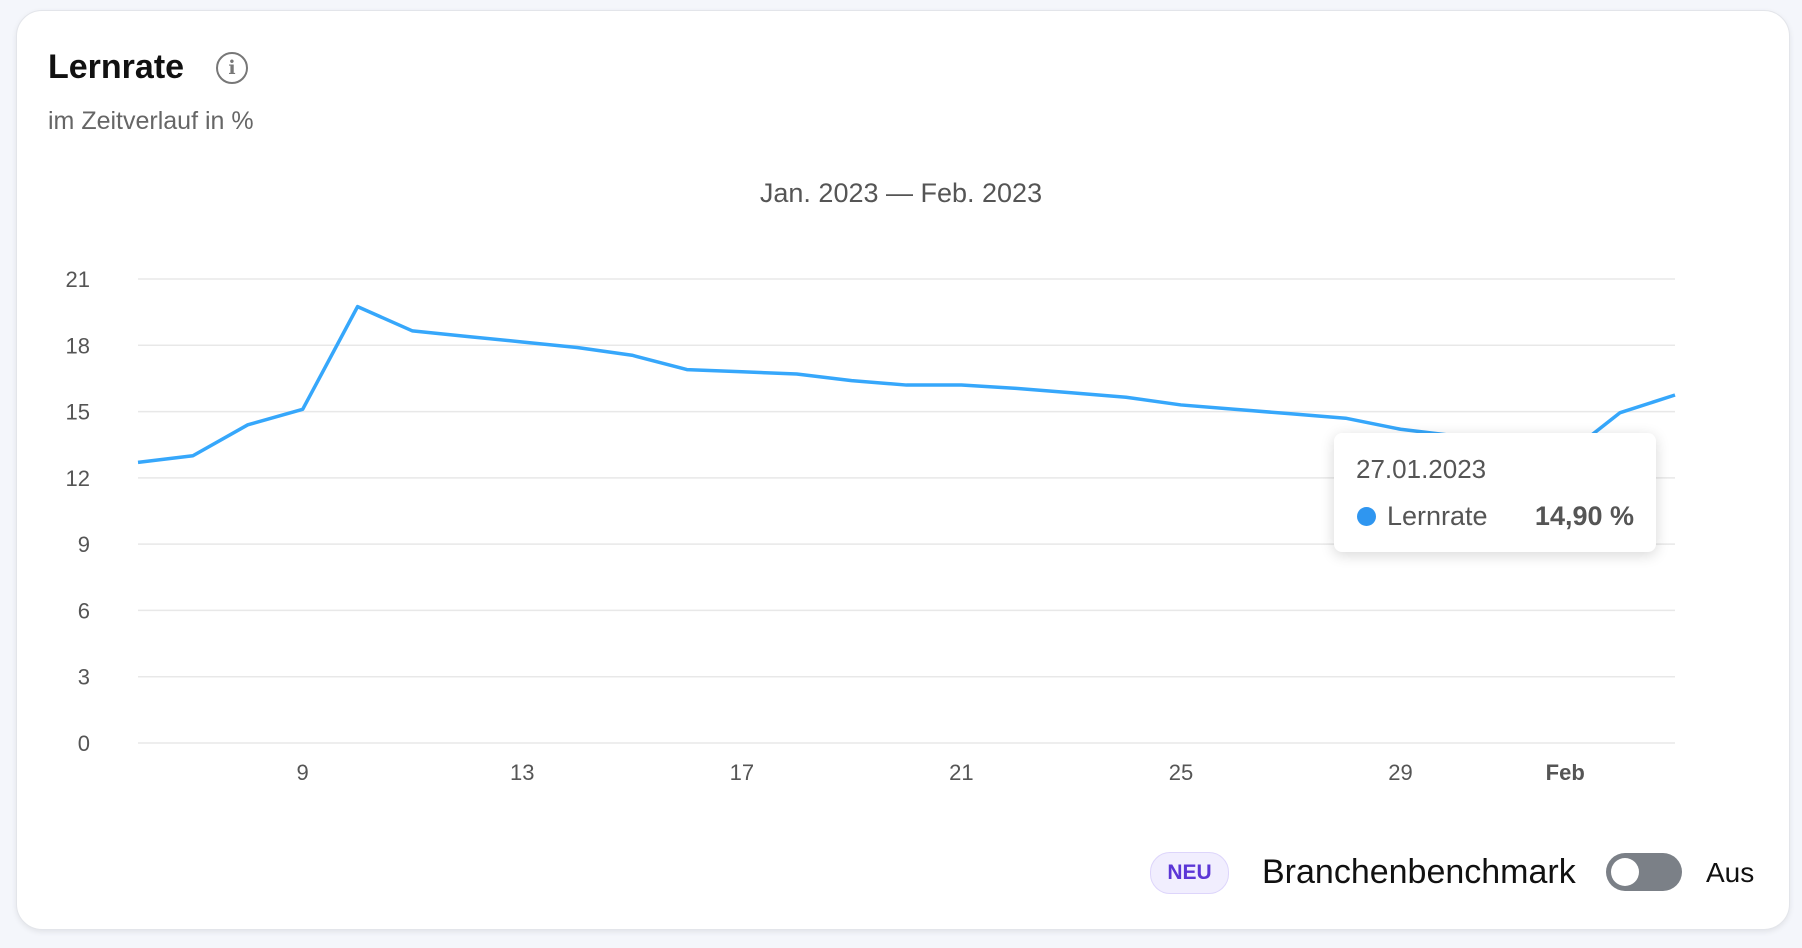  I want to click on benchmark-label: Branchenbenchmark, so click(1419, 872).